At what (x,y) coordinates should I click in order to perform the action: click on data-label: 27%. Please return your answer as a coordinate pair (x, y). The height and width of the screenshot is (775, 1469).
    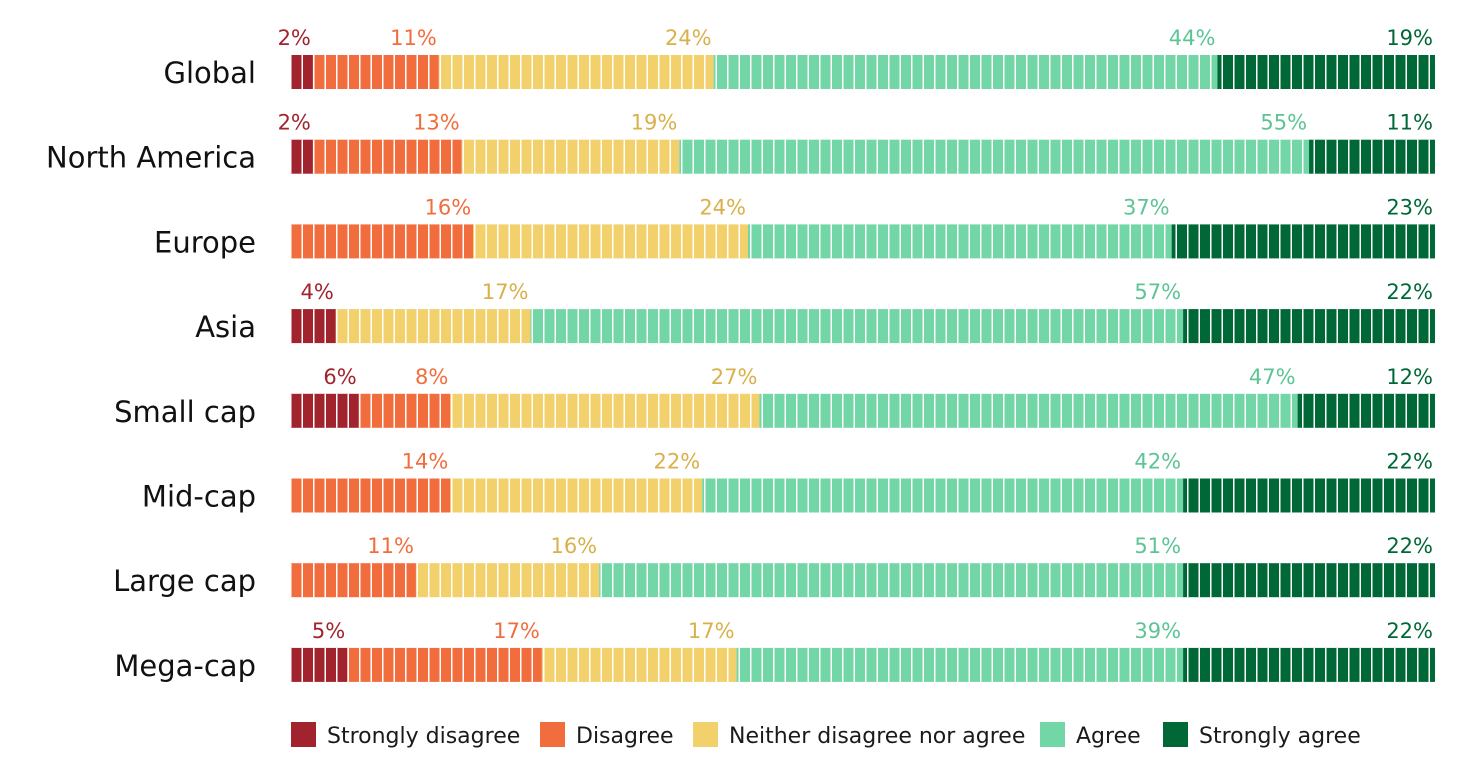
    Looking at the image, I should click on (734, 377).